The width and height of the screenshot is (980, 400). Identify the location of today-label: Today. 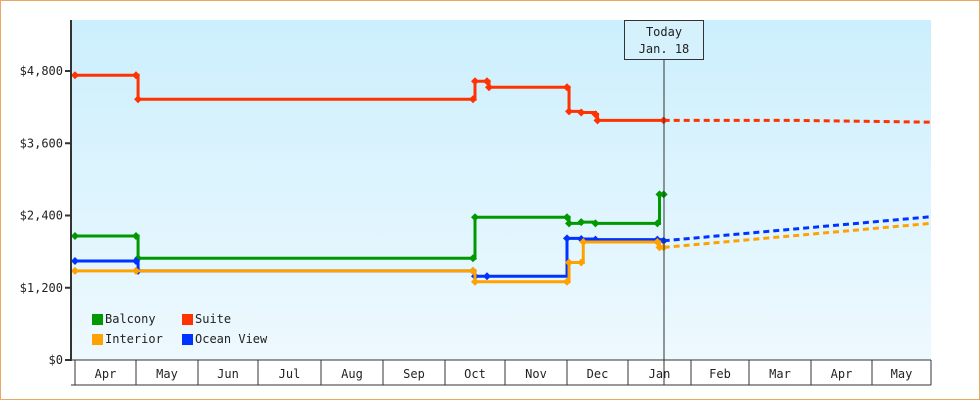
(664, 32).